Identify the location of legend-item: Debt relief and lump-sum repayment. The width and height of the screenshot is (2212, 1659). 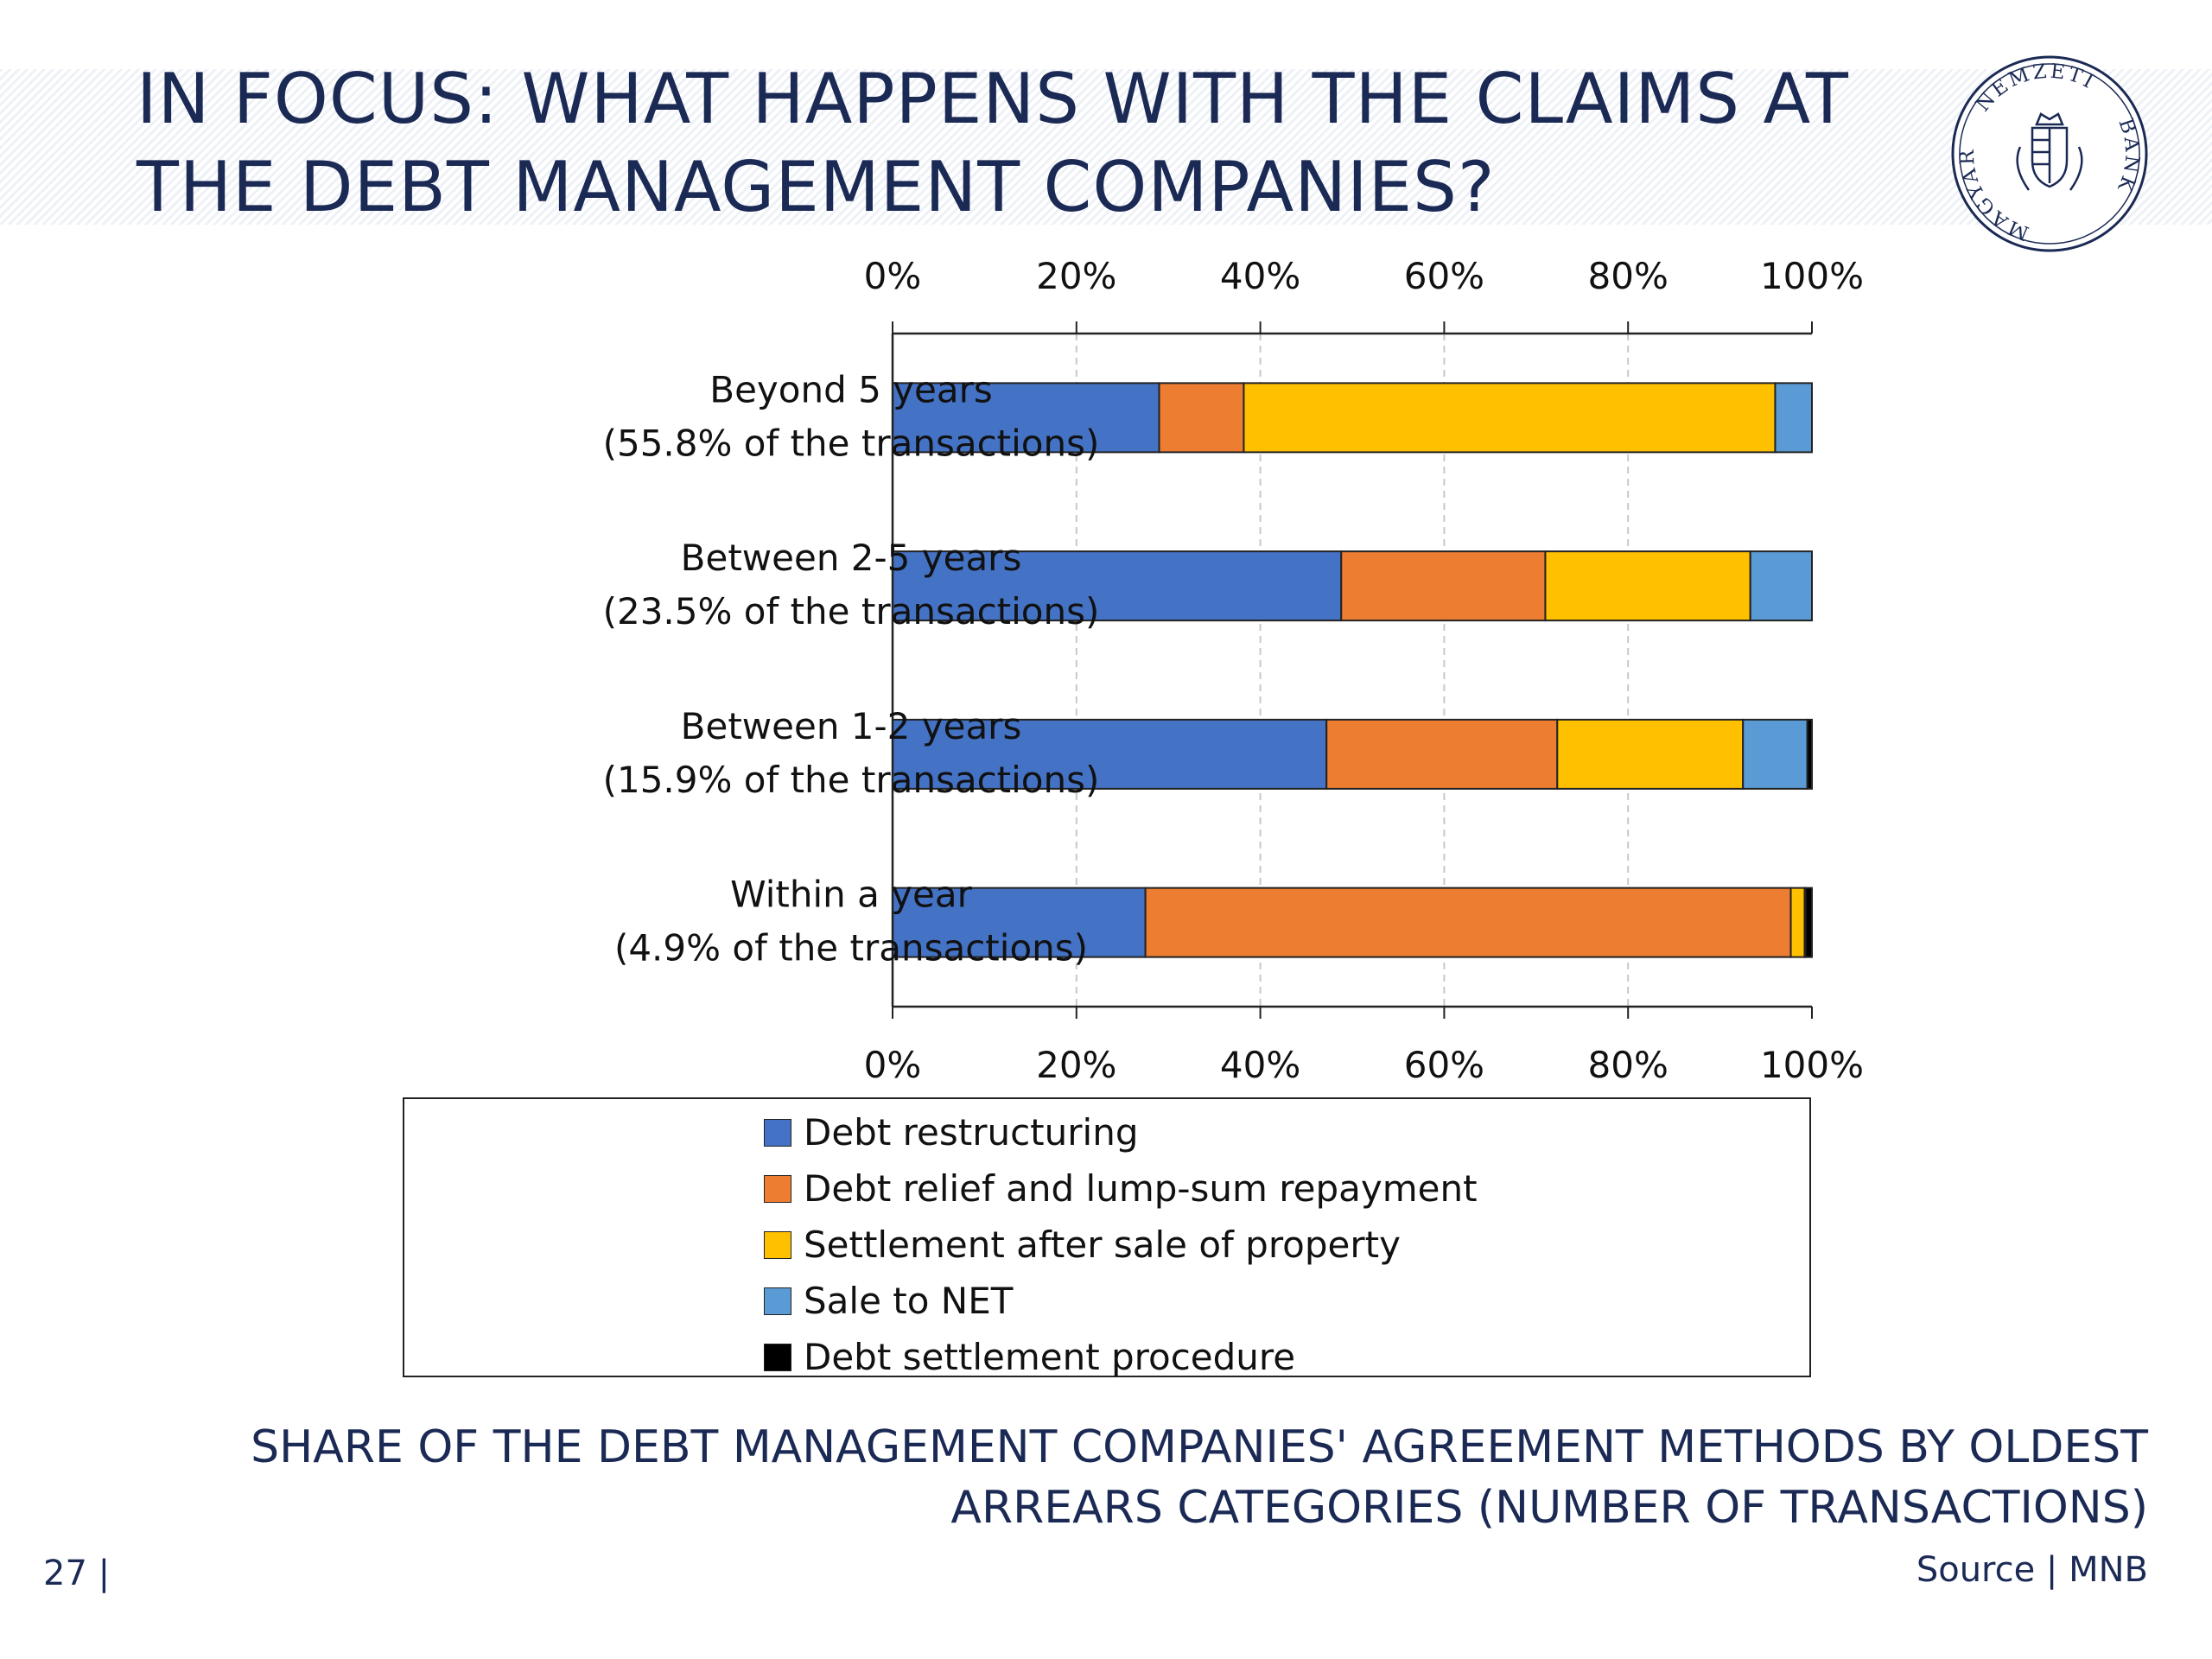
(1121, 1188).